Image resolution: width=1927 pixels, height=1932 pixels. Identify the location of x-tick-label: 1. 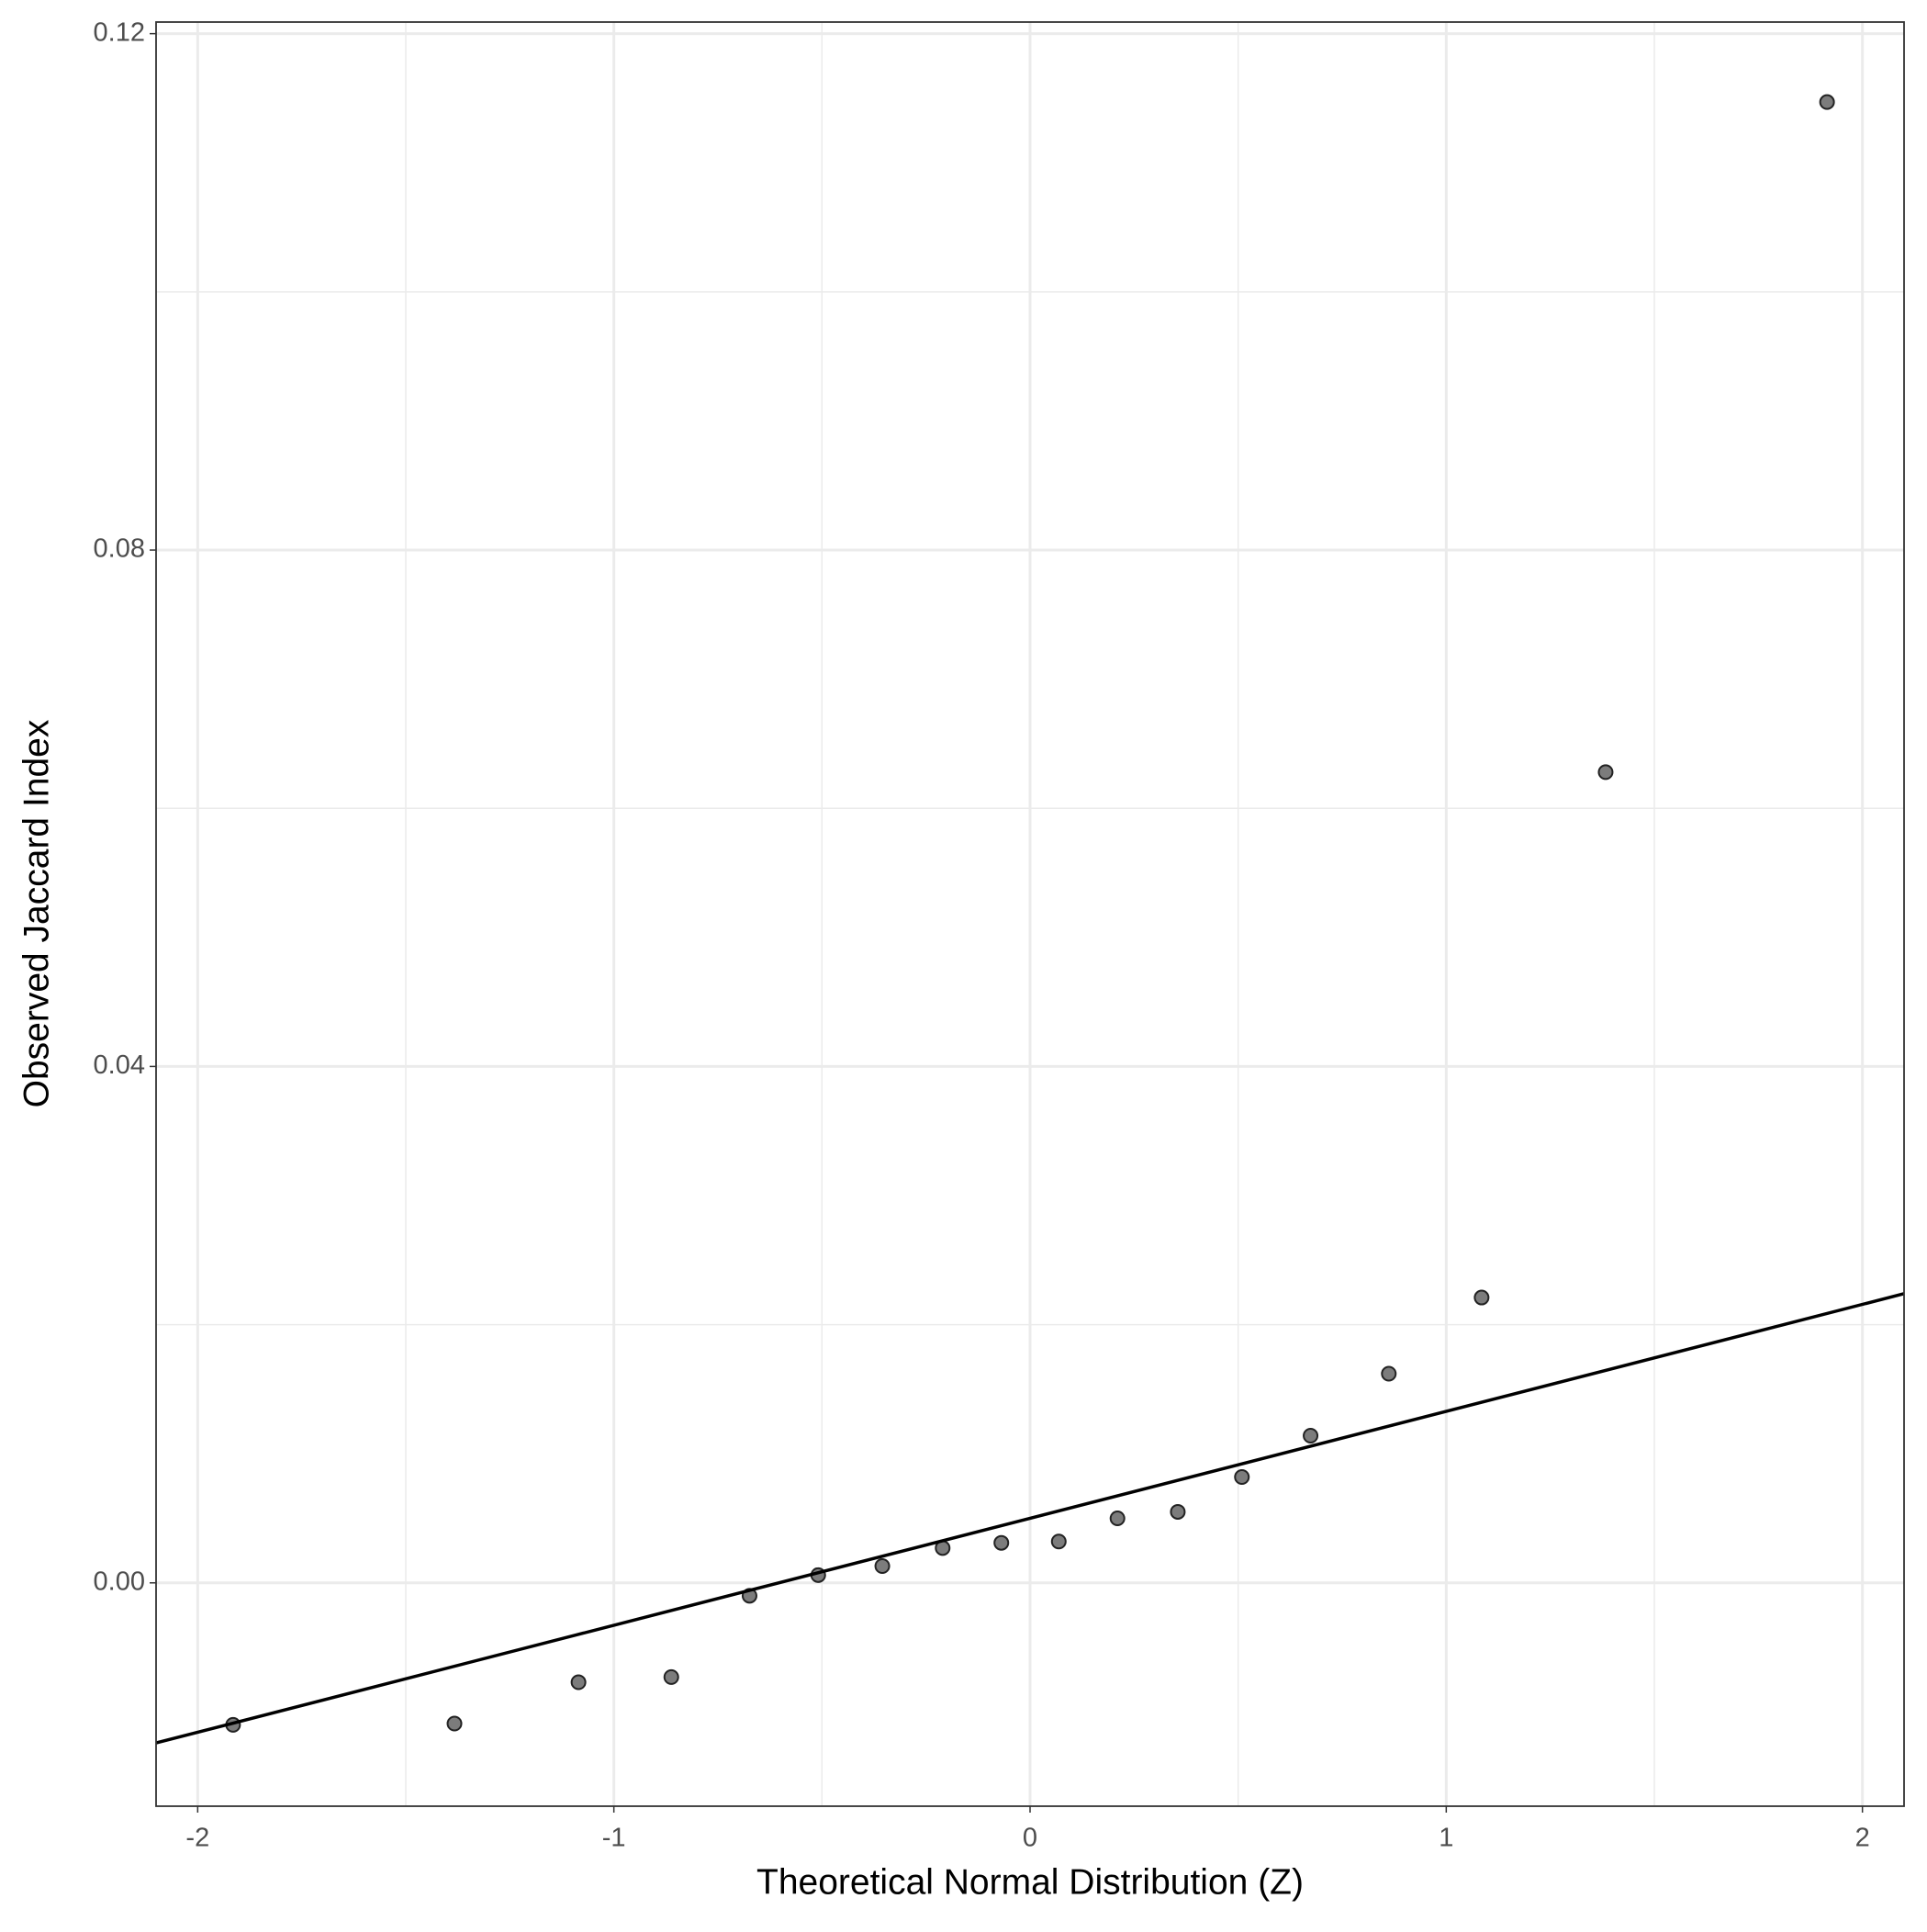
(1446, 1838).